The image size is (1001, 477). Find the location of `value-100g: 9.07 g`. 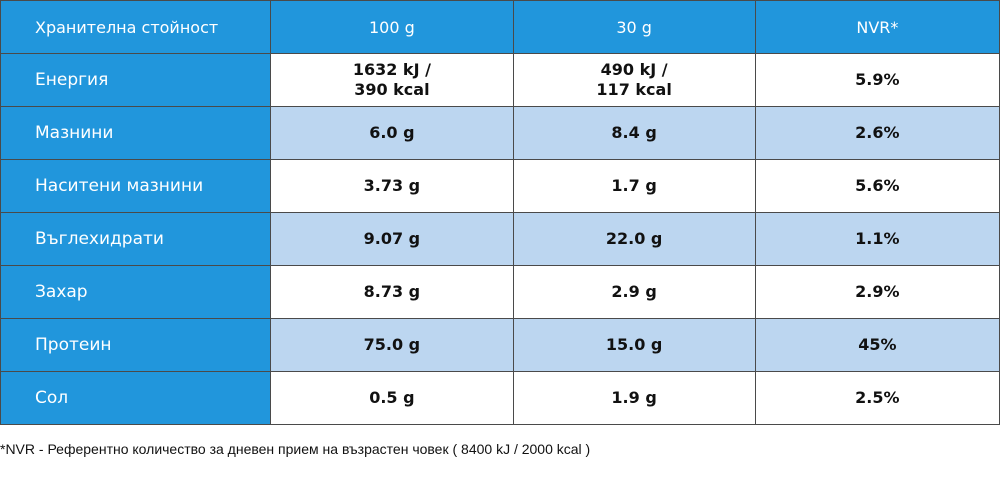

value-100g: 9.07 g is located at coordinates (392, 239).